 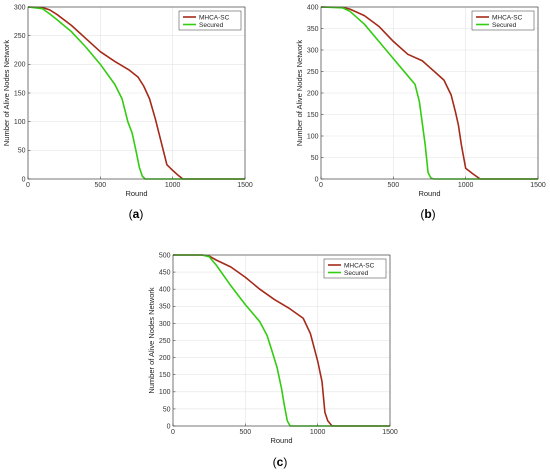 What do you see at coordinates (136, 214) in the screenshot?
I see `panel-label: (a)` at bounding box center [136, 214].